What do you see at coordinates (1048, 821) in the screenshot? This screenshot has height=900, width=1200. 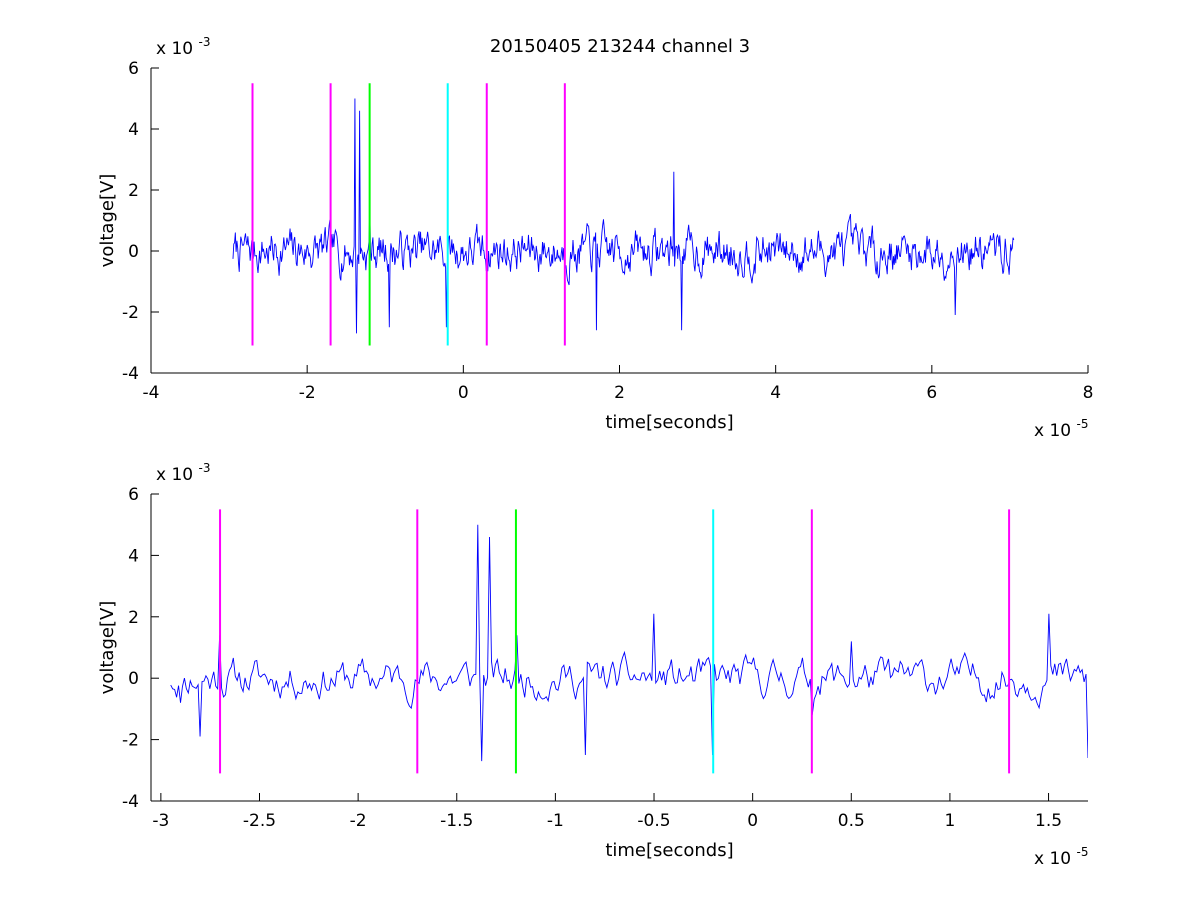 I see `x-tick-label: 1.5` at bounding box center [1048, 821].